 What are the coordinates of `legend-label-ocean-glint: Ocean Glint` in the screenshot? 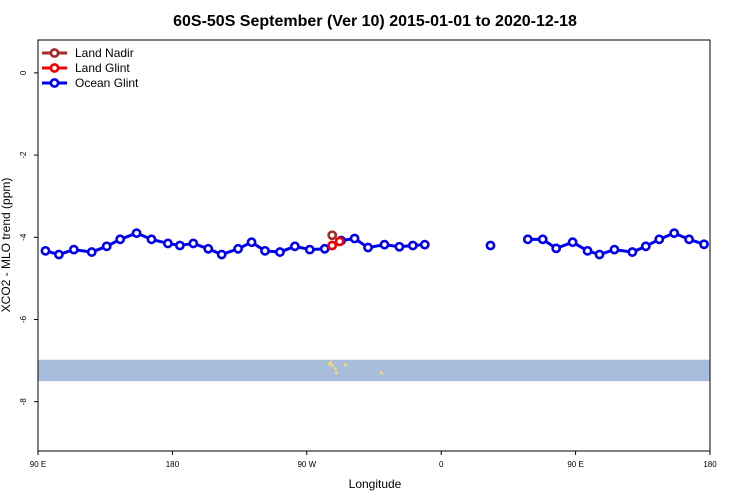 It's located at (107, 83).